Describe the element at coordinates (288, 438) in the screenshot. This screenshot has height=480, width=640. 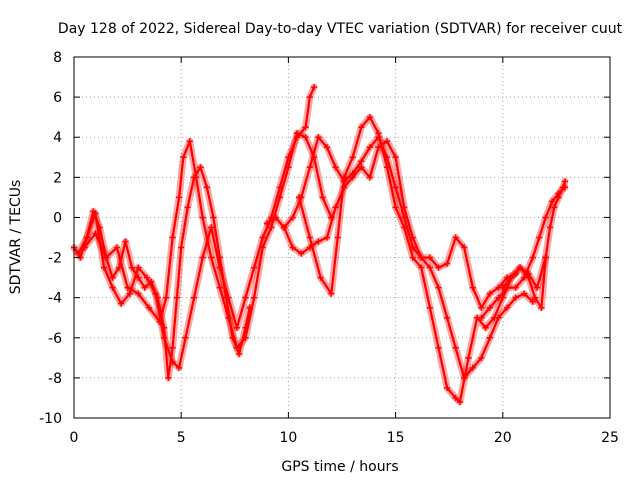
I see `x-tick-label: 10` at that location.